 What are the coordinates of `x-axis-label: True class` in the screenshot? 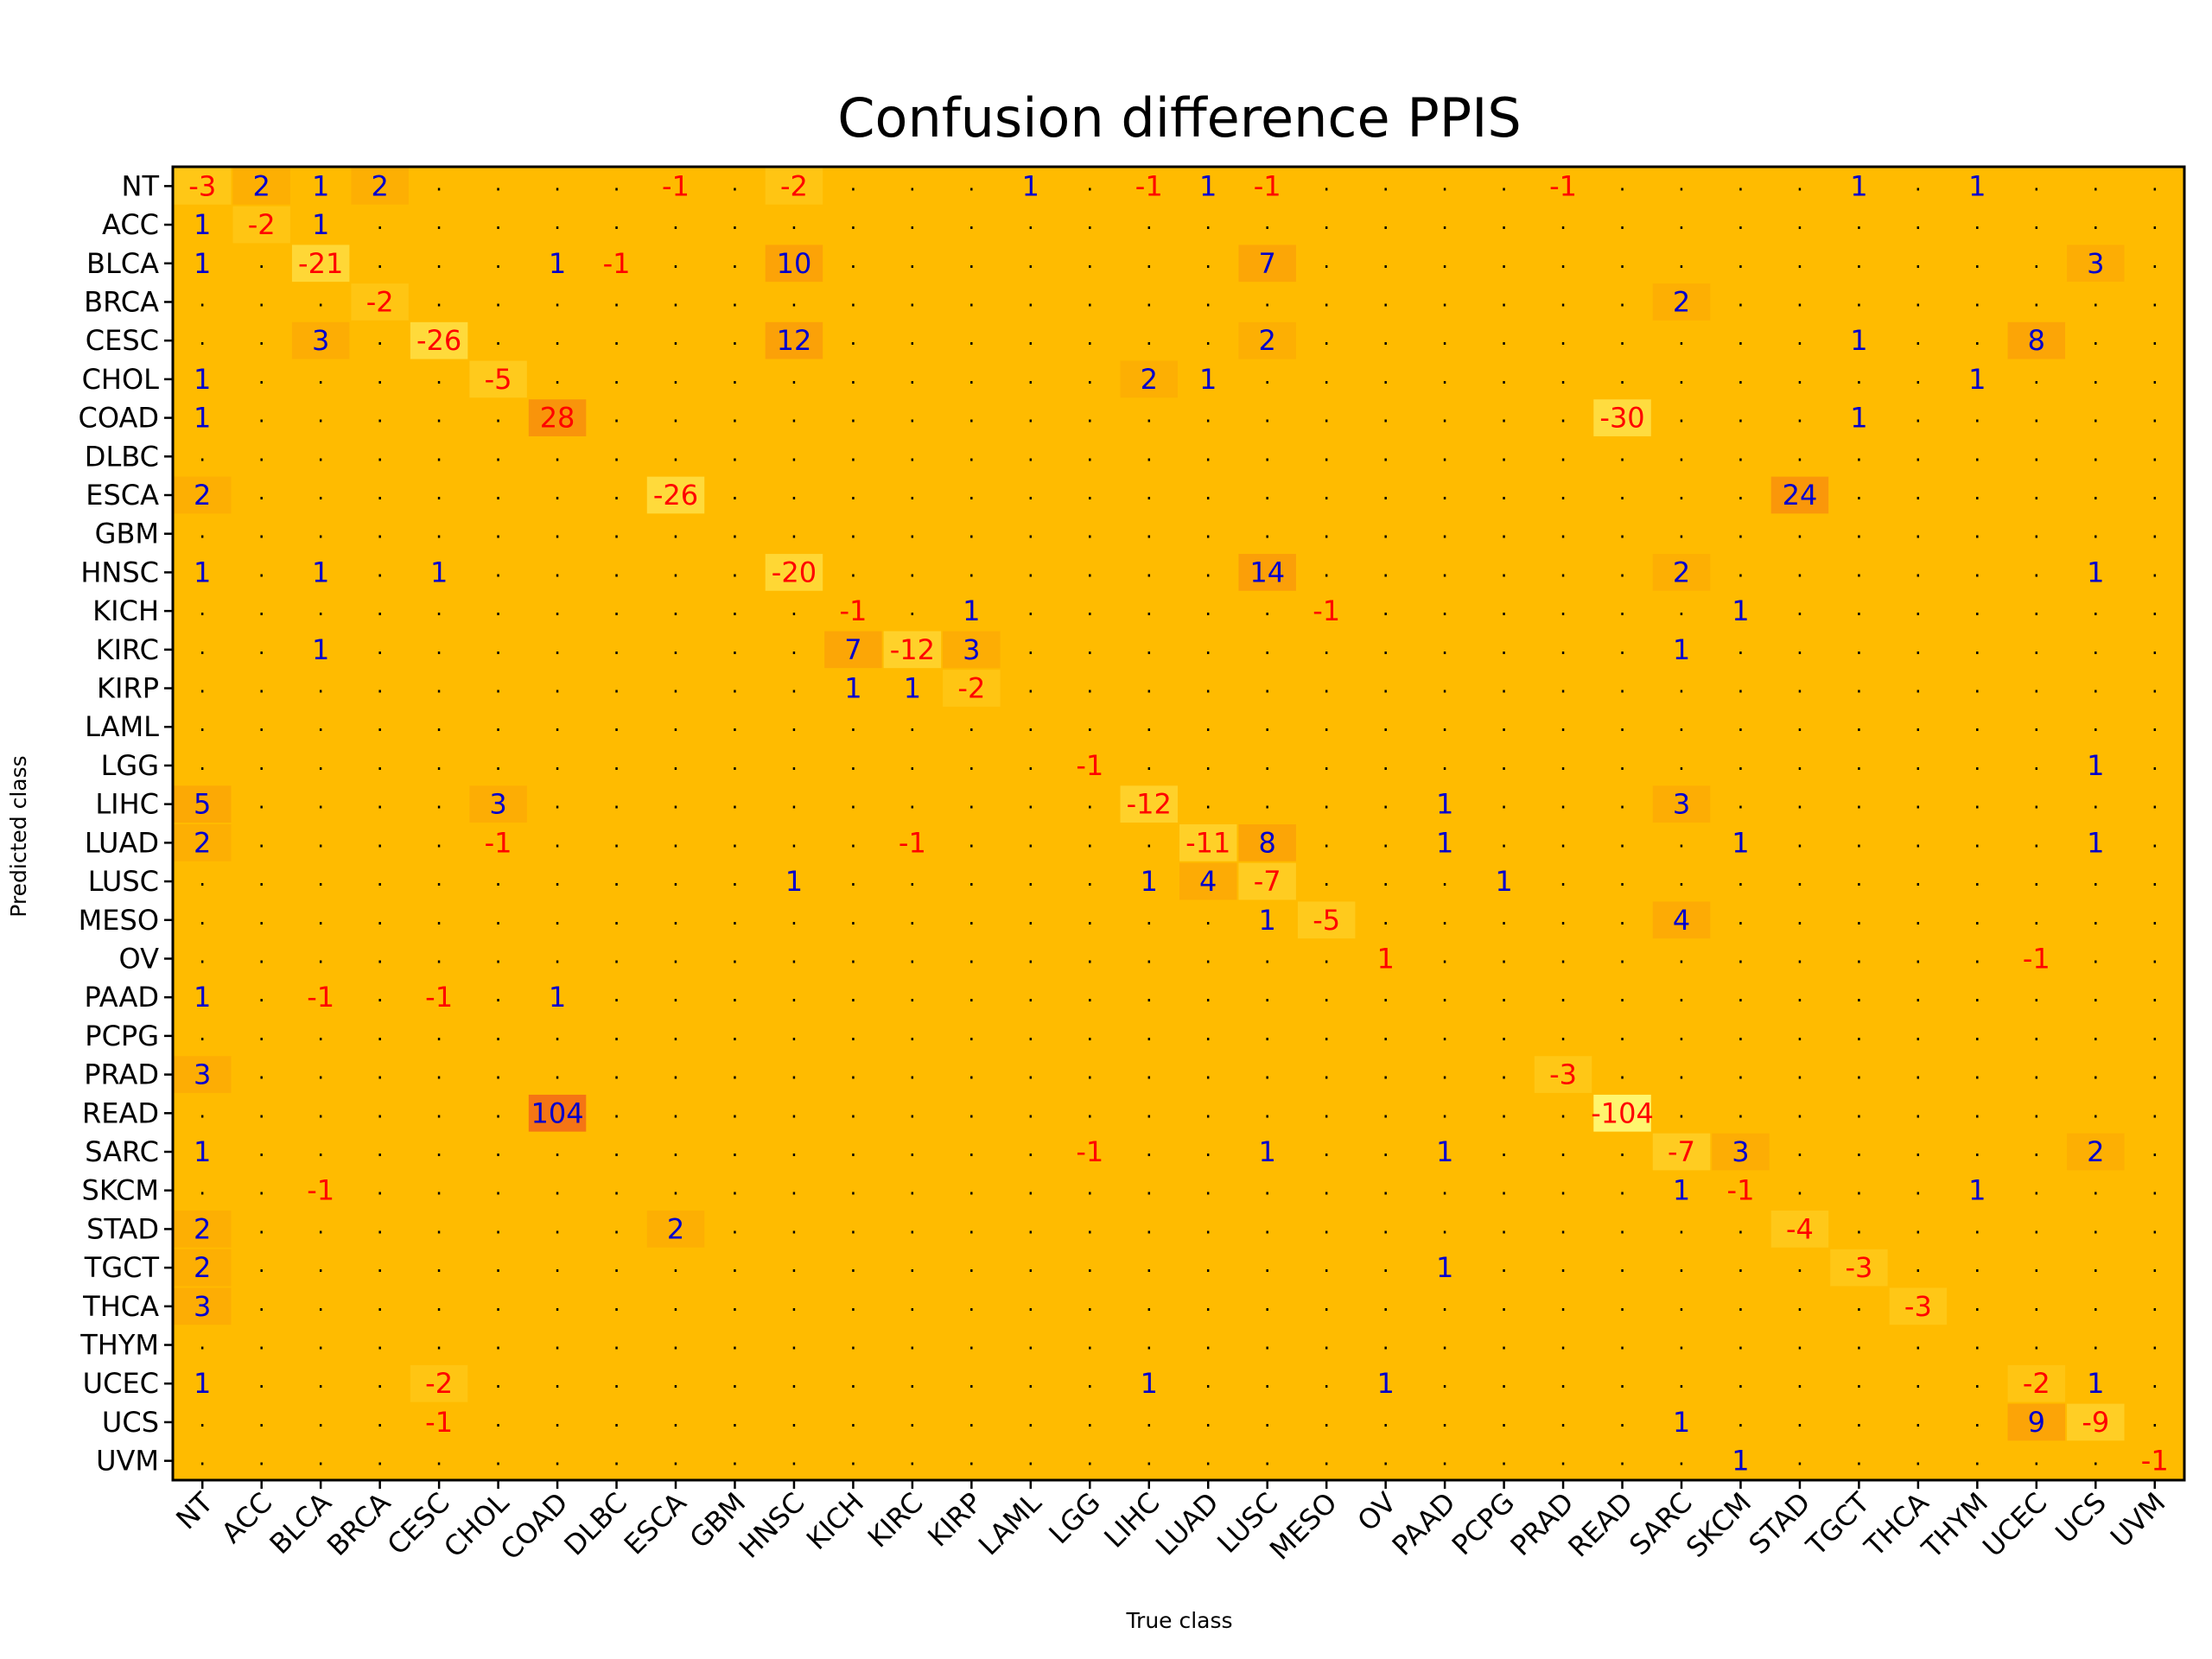 It's located at (1178, 1620).